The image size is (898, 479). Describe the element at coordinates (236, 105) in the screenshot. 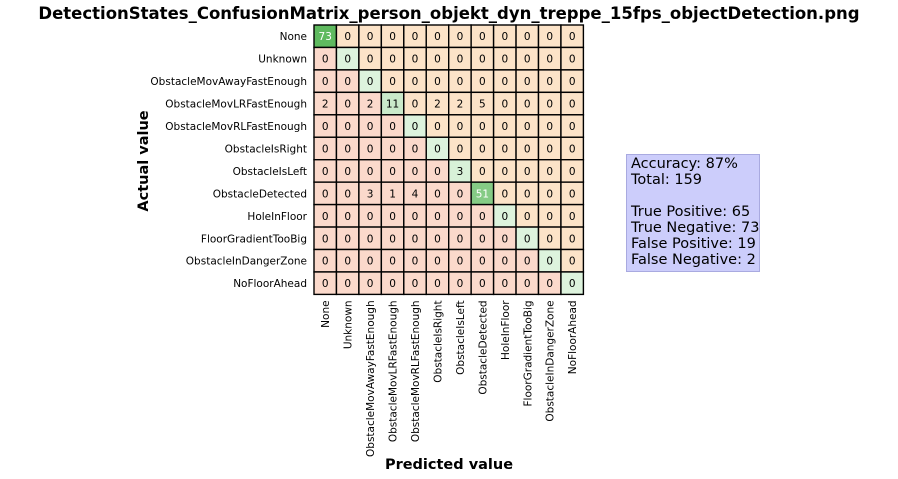

I see `y-tick-label-3: ObstacleMovLRFastEnough` at that location.